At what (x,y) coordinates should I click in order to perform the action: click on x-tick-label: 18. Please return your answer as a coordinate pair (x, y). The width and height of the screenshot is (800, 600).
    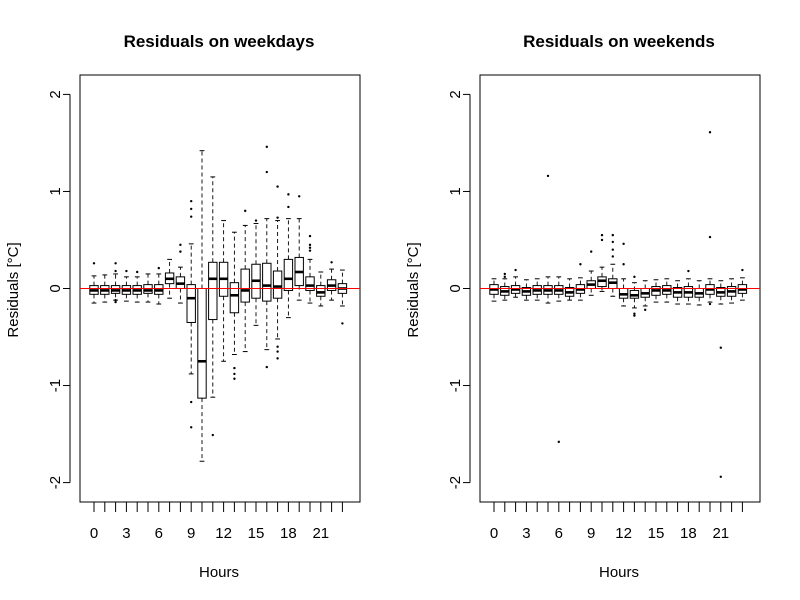
    Looking at the image, I should click on (288, 533).